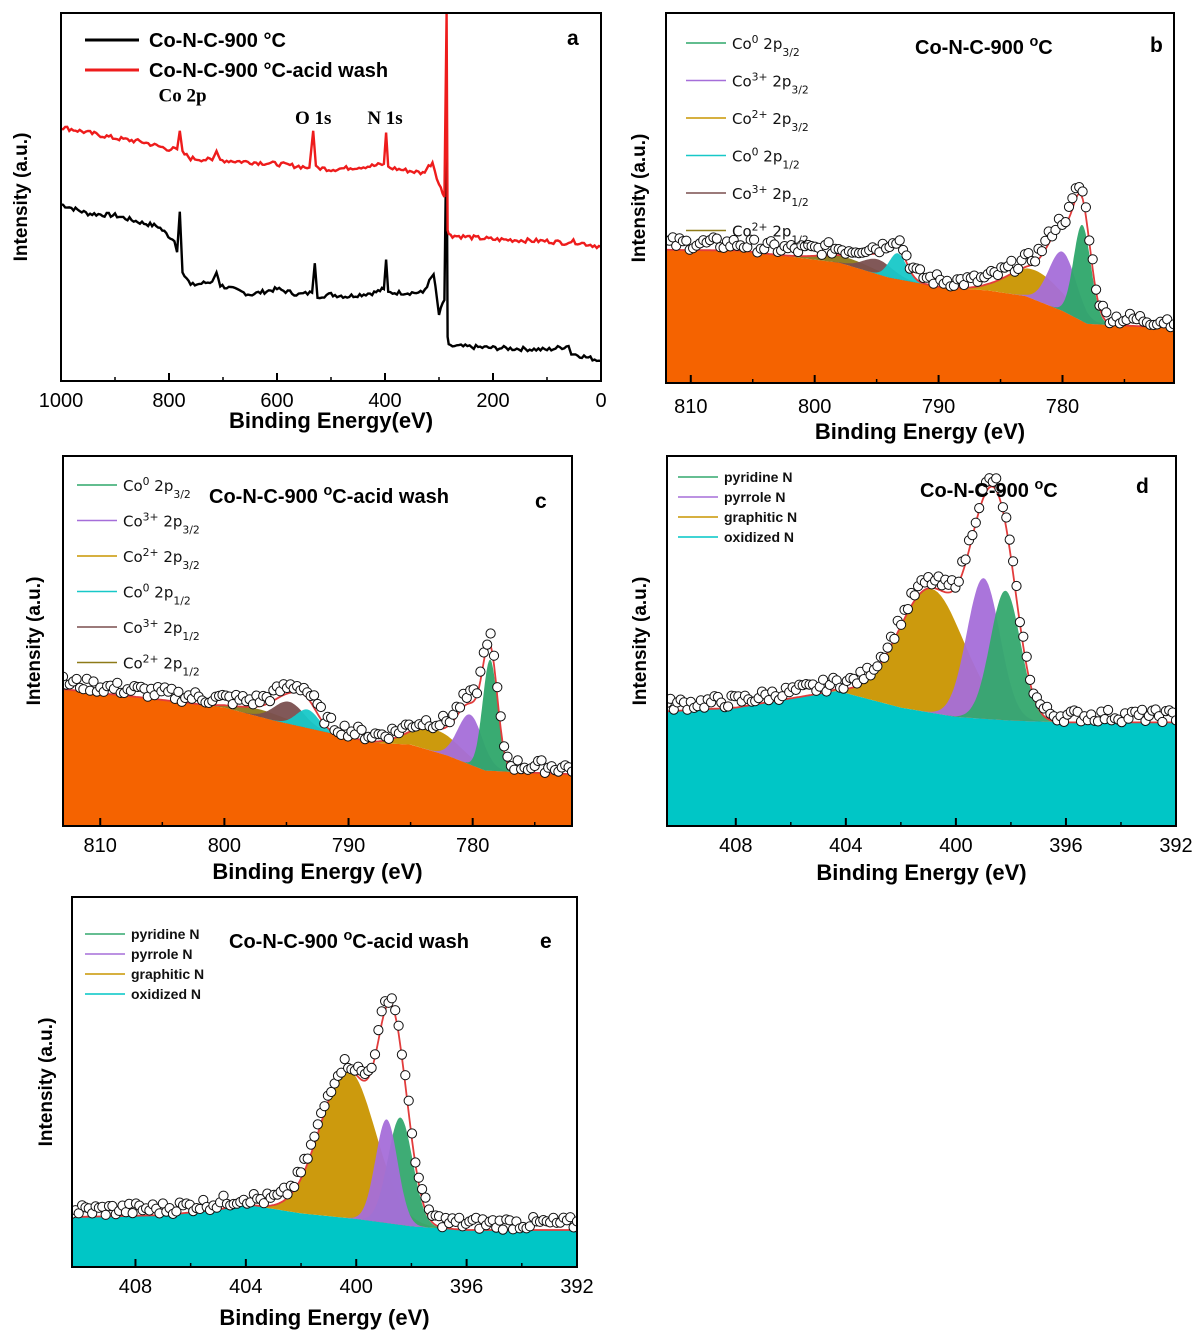  Describe the element at coordinates (492, 401) in the screenshot. I see `x-tick-label: 200` at that location.